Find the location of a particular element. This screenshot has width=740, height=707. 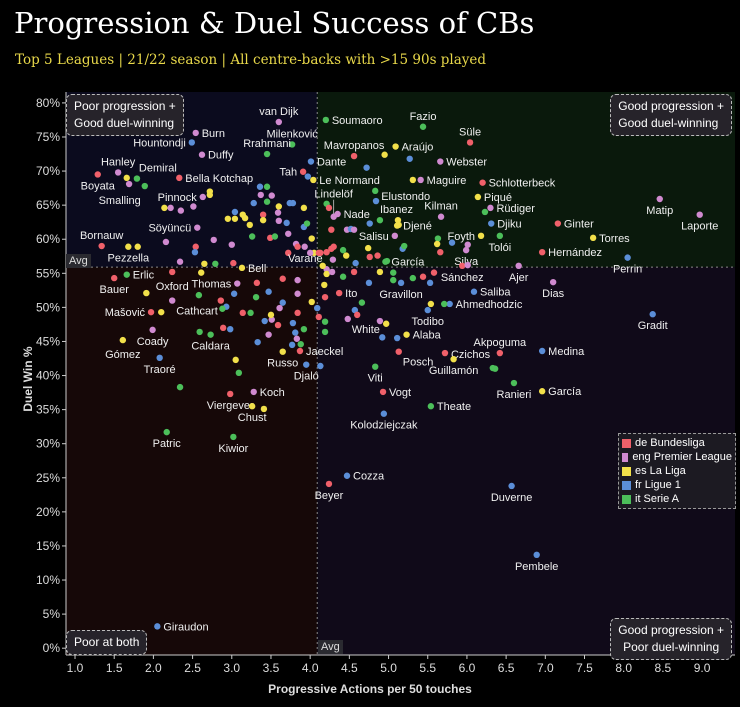

quadrant-label-top-left: Poor progression + Good duel-winning is located at coordinates (125, 115).